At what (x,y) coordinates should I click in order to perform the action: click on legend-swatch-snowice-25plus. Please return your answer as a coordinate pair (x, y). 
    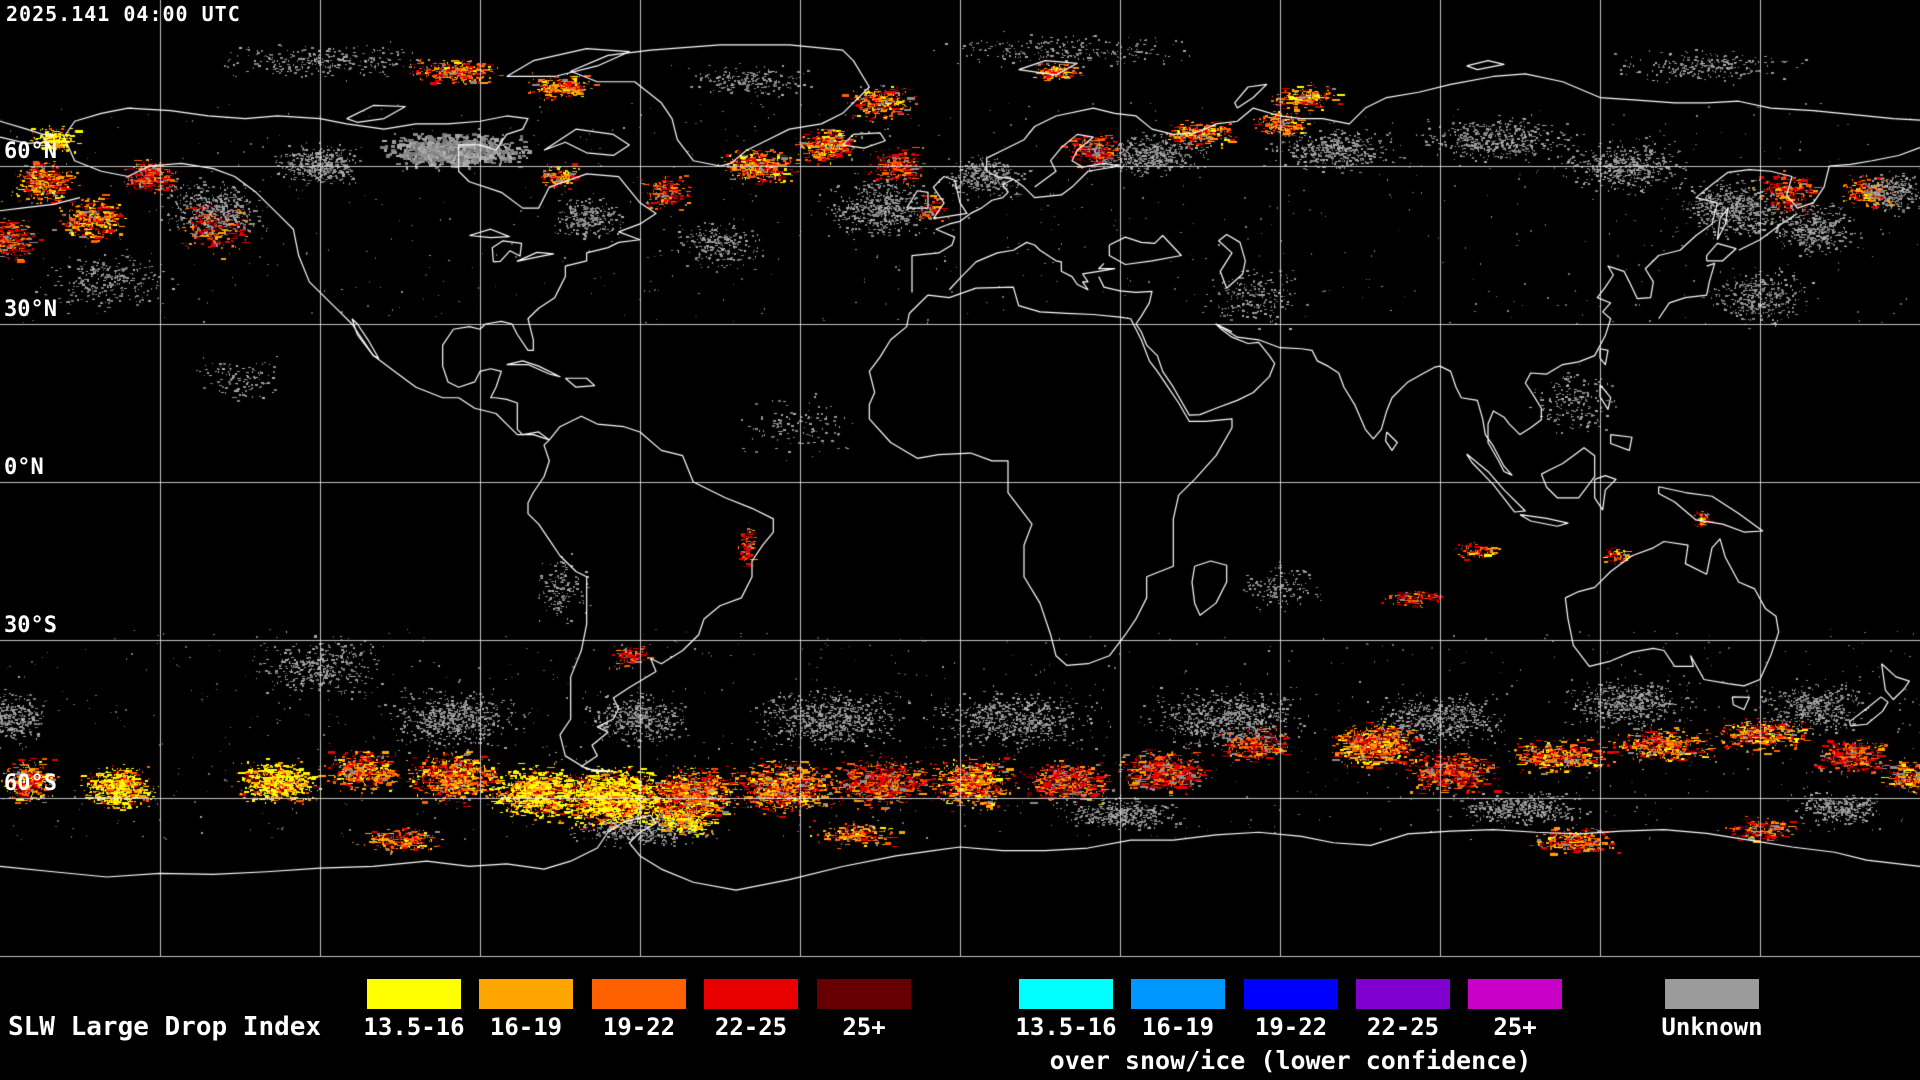
    Looking at the image, I should click on (1515, 994).